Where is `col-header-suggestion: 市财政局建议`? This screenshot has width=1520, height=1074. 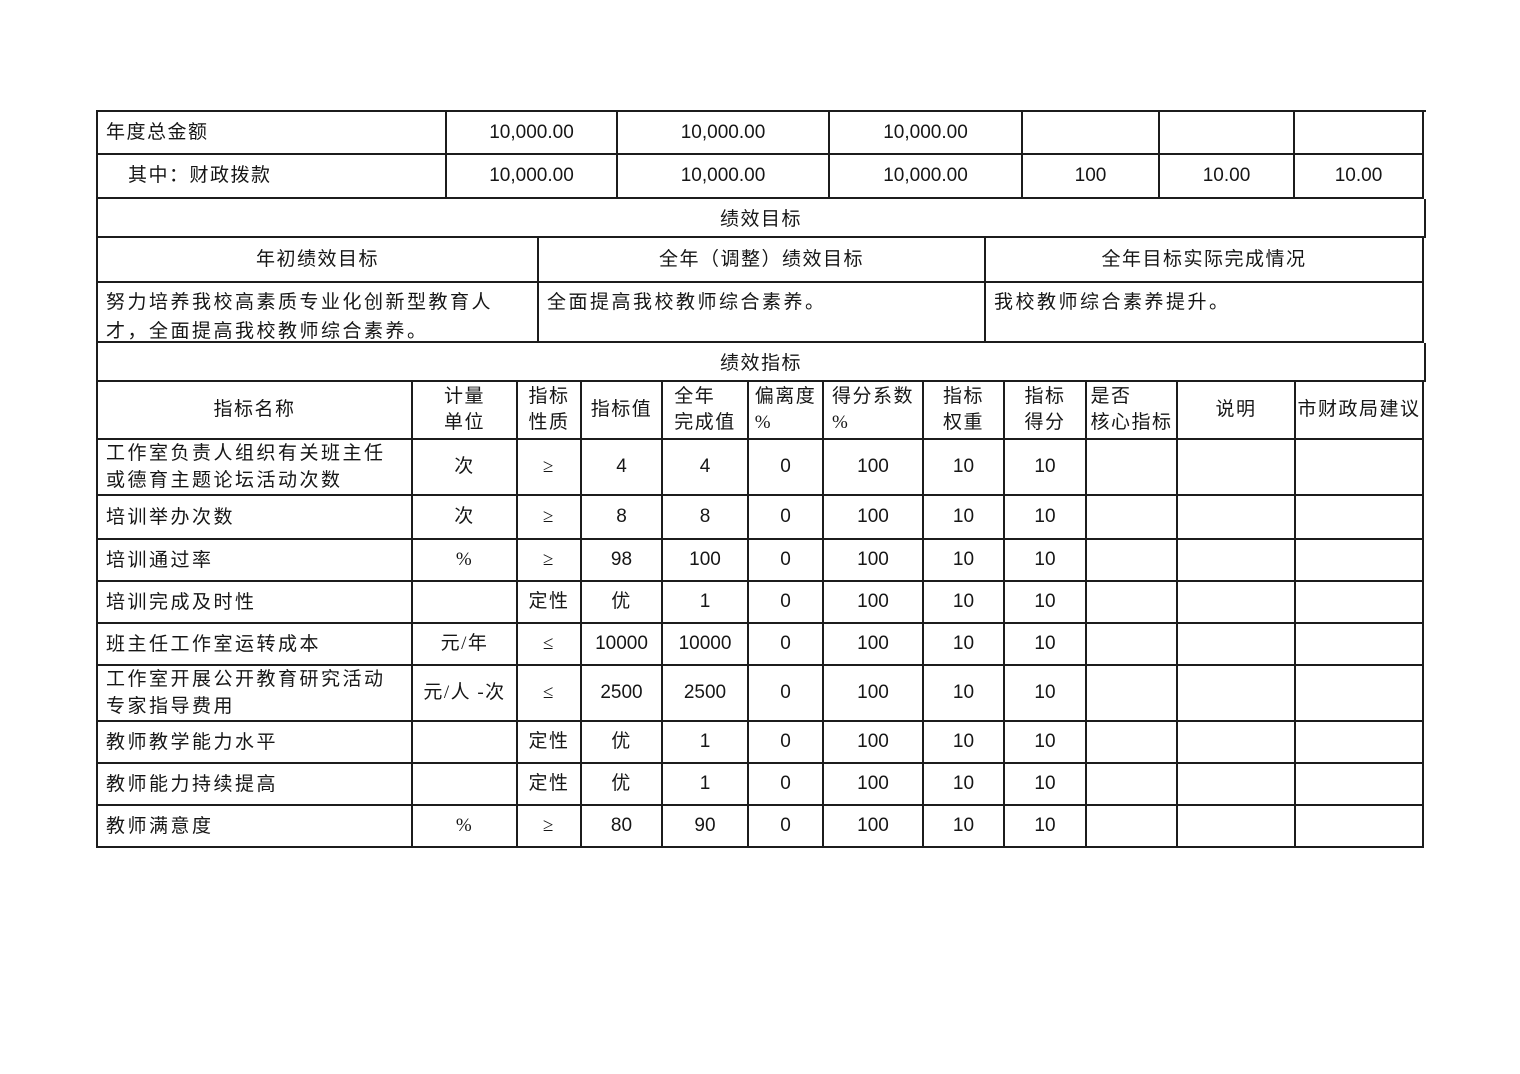
col-header-suggestion: 市财政局建议 is located at coordinates (1360, 411).